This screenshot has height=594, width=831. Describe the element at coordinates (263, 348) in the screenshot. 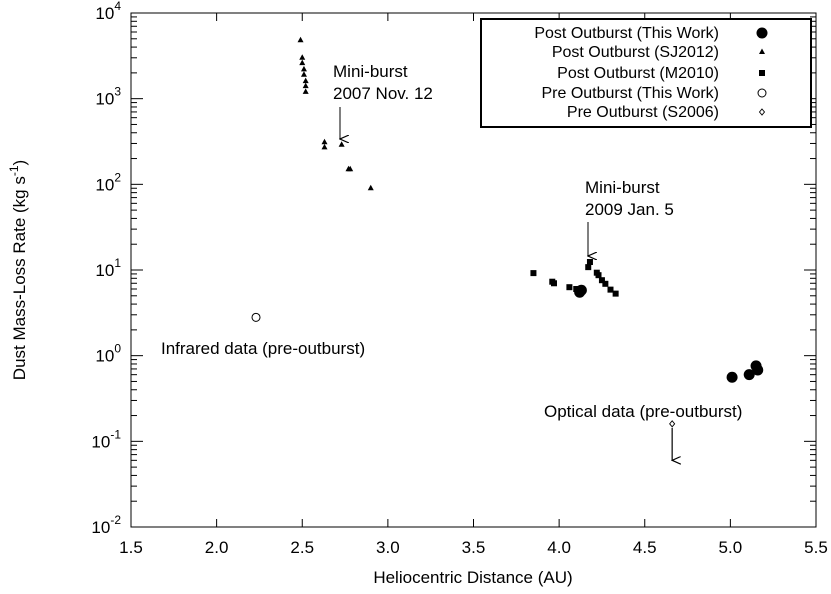

I see `annotation-infrared: Infrared data (pre-outburst)` at that location.